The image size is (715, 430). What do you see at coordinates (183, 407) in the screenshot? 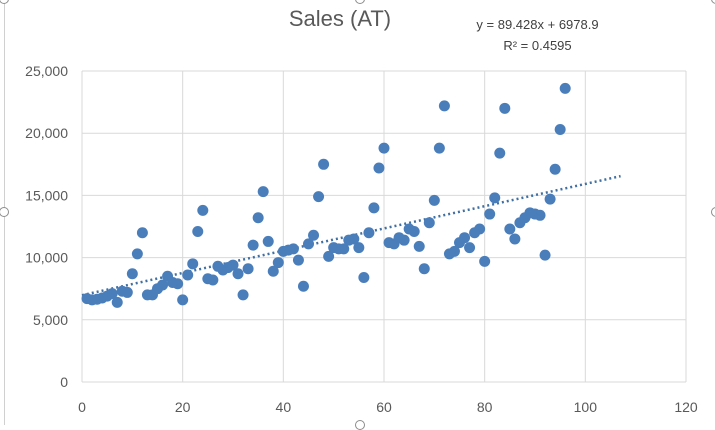
I see `x-tick-label: 20` at bounding box center [183, 407].